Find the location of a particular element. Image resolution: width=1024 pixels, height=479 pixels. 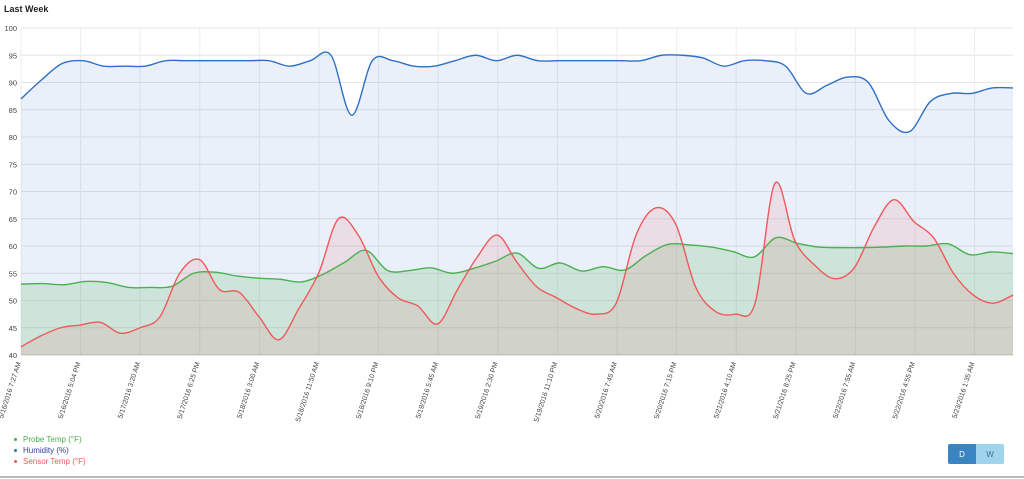

x-tick-label: 5/18/2016 3:00 AM is located at coordinates (248, 390).